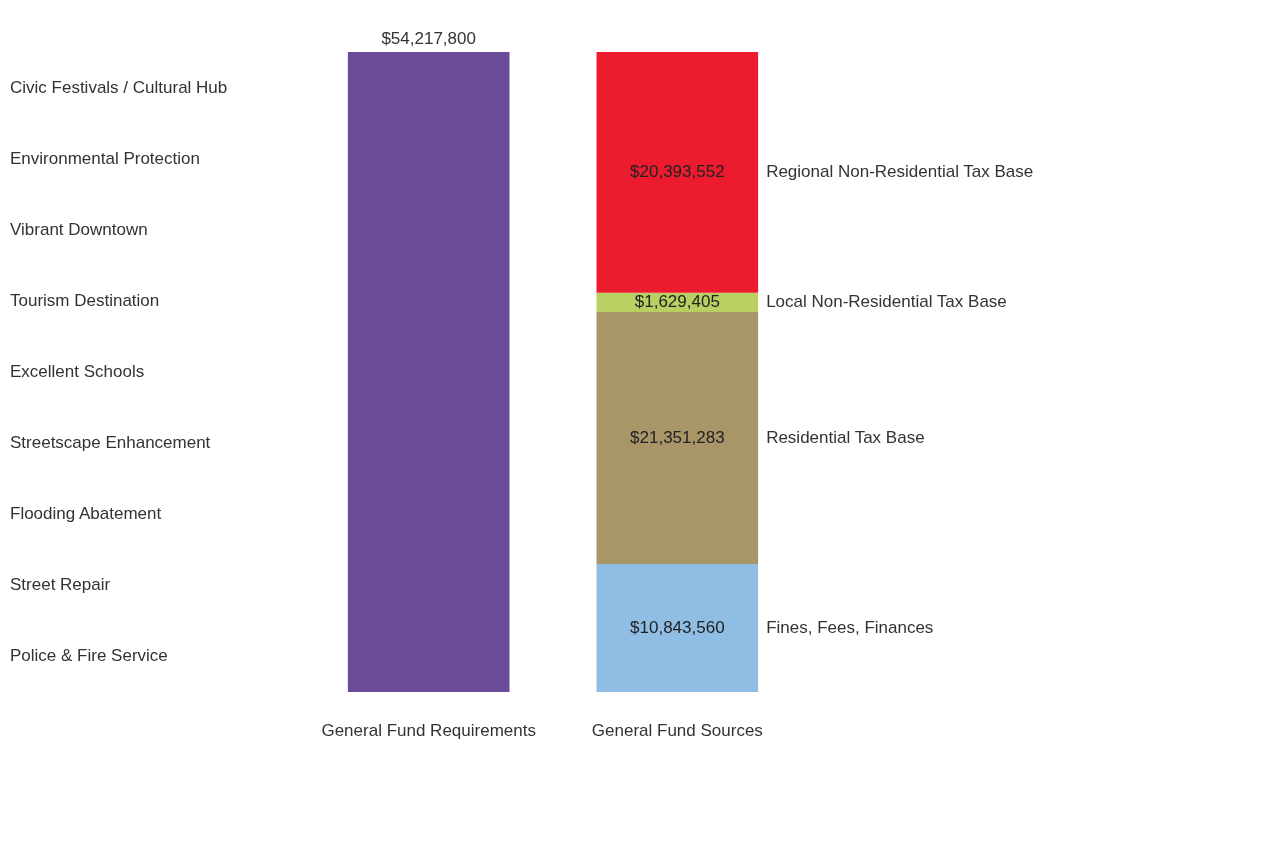 The height and width of the screenshot is (867, 1274). Describe the element at coordinates (60, 585) in the screenshot. I see `text: Street Repair` at that location.